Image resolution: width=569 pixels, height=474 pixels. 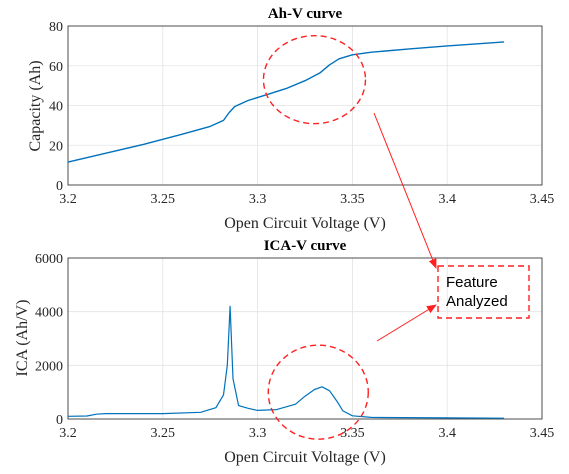 I want to click on y-tick-label: 40, so click(x=56, y=107).